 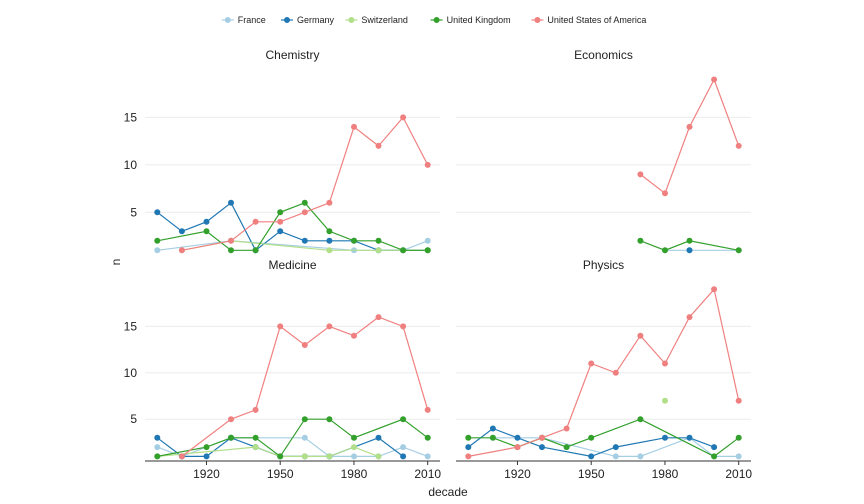 I want to click on series-switzerland, so click(x=665, y=400).